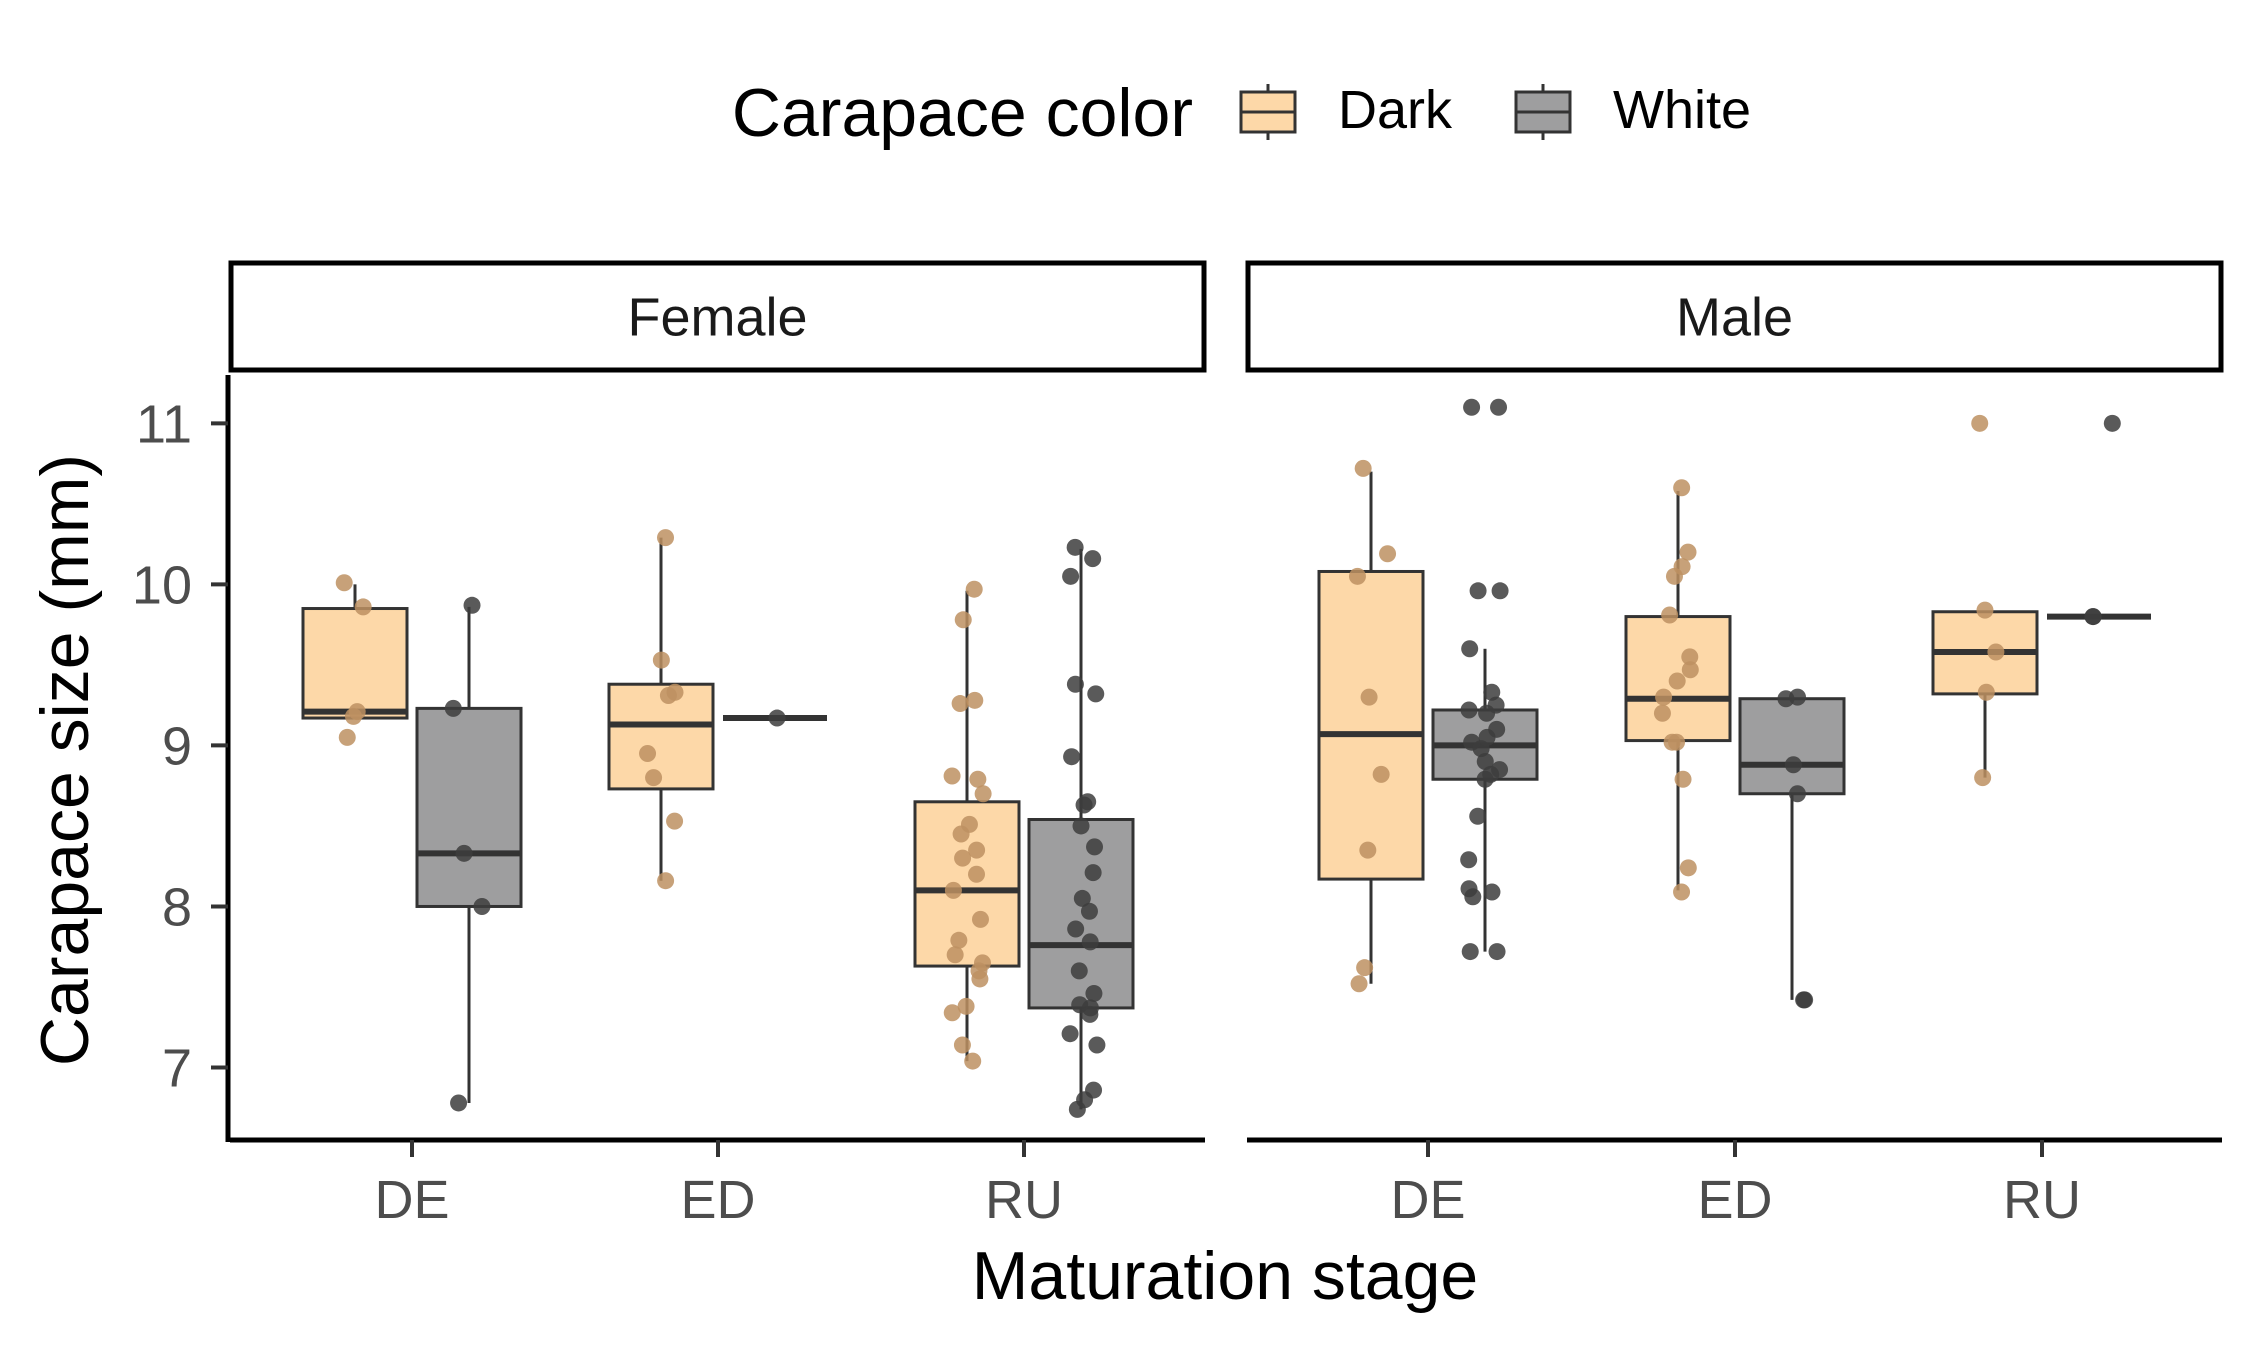 The image size is (2250, 1350). I want to click on points-male-ed-dark, so click(1676, 690).